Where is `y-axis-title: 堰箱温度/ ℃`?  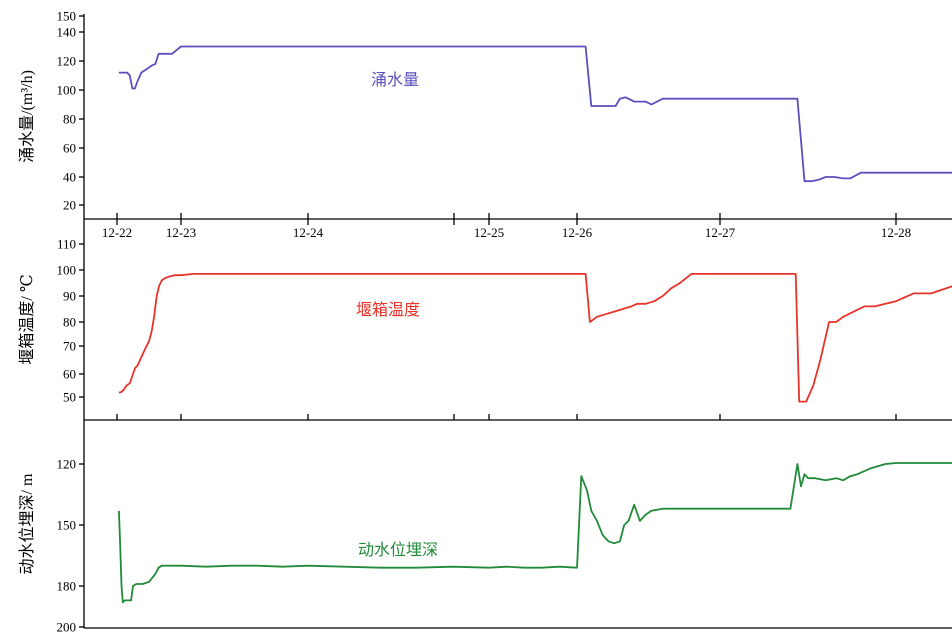 y-axis-title: 堰箱温度/ ℃ is located at coordinates (27, 319).